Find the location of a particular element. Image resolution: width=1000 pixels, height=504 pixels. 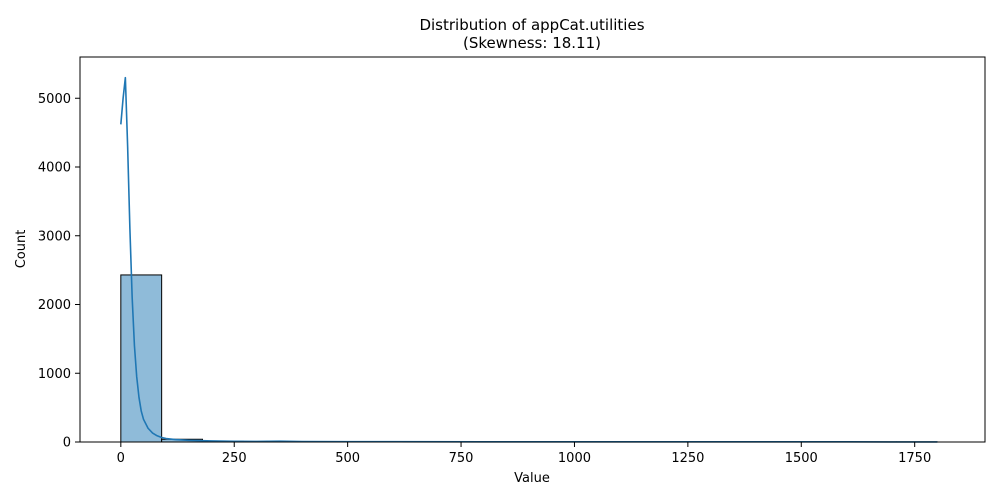

histogram-bar is located at coordinates (141, 358).